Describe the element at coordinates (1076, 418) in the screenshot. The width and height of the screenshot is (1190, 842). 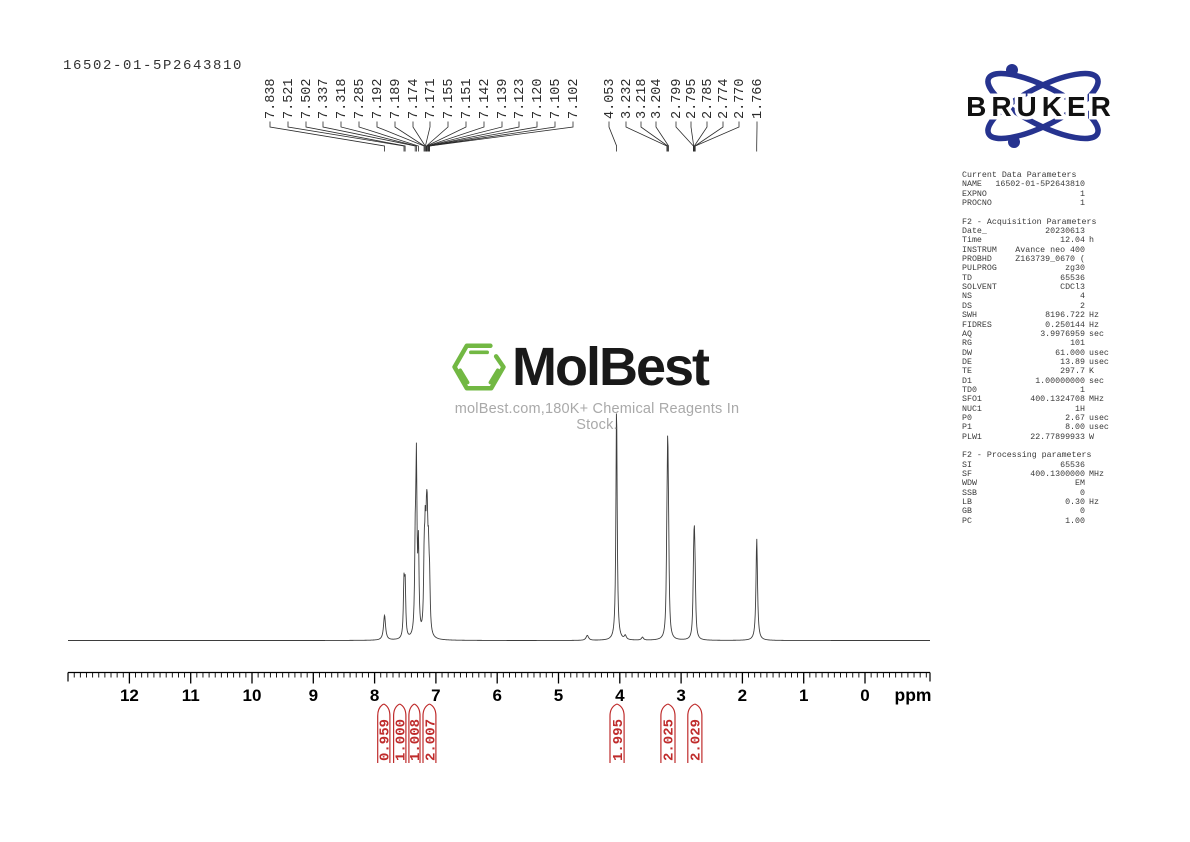
I see `parameter-row: P0 2.67 usec` at that location.